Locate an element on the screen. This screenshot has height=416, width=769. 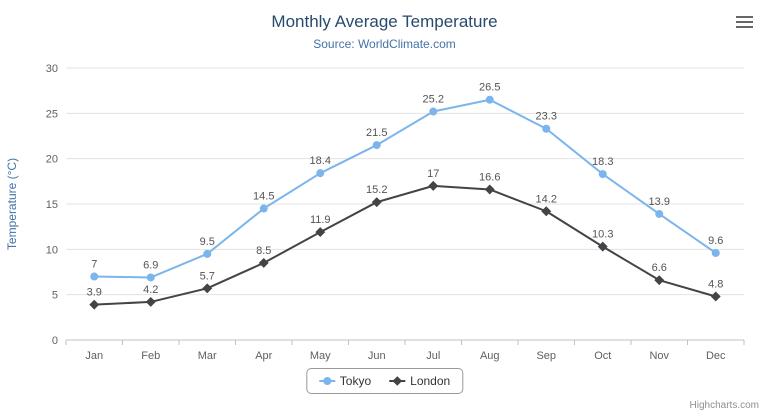
export-menu-button is located at coordinates (745, 22).